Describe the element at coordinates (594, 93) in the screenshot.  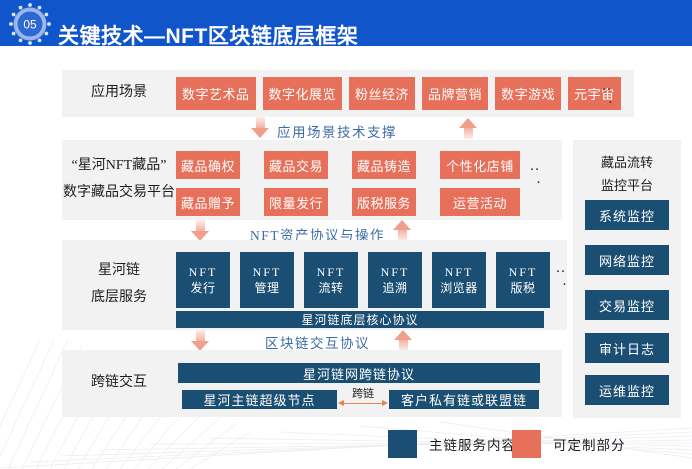
I see `scenario-box: 元宇宙` at that location.